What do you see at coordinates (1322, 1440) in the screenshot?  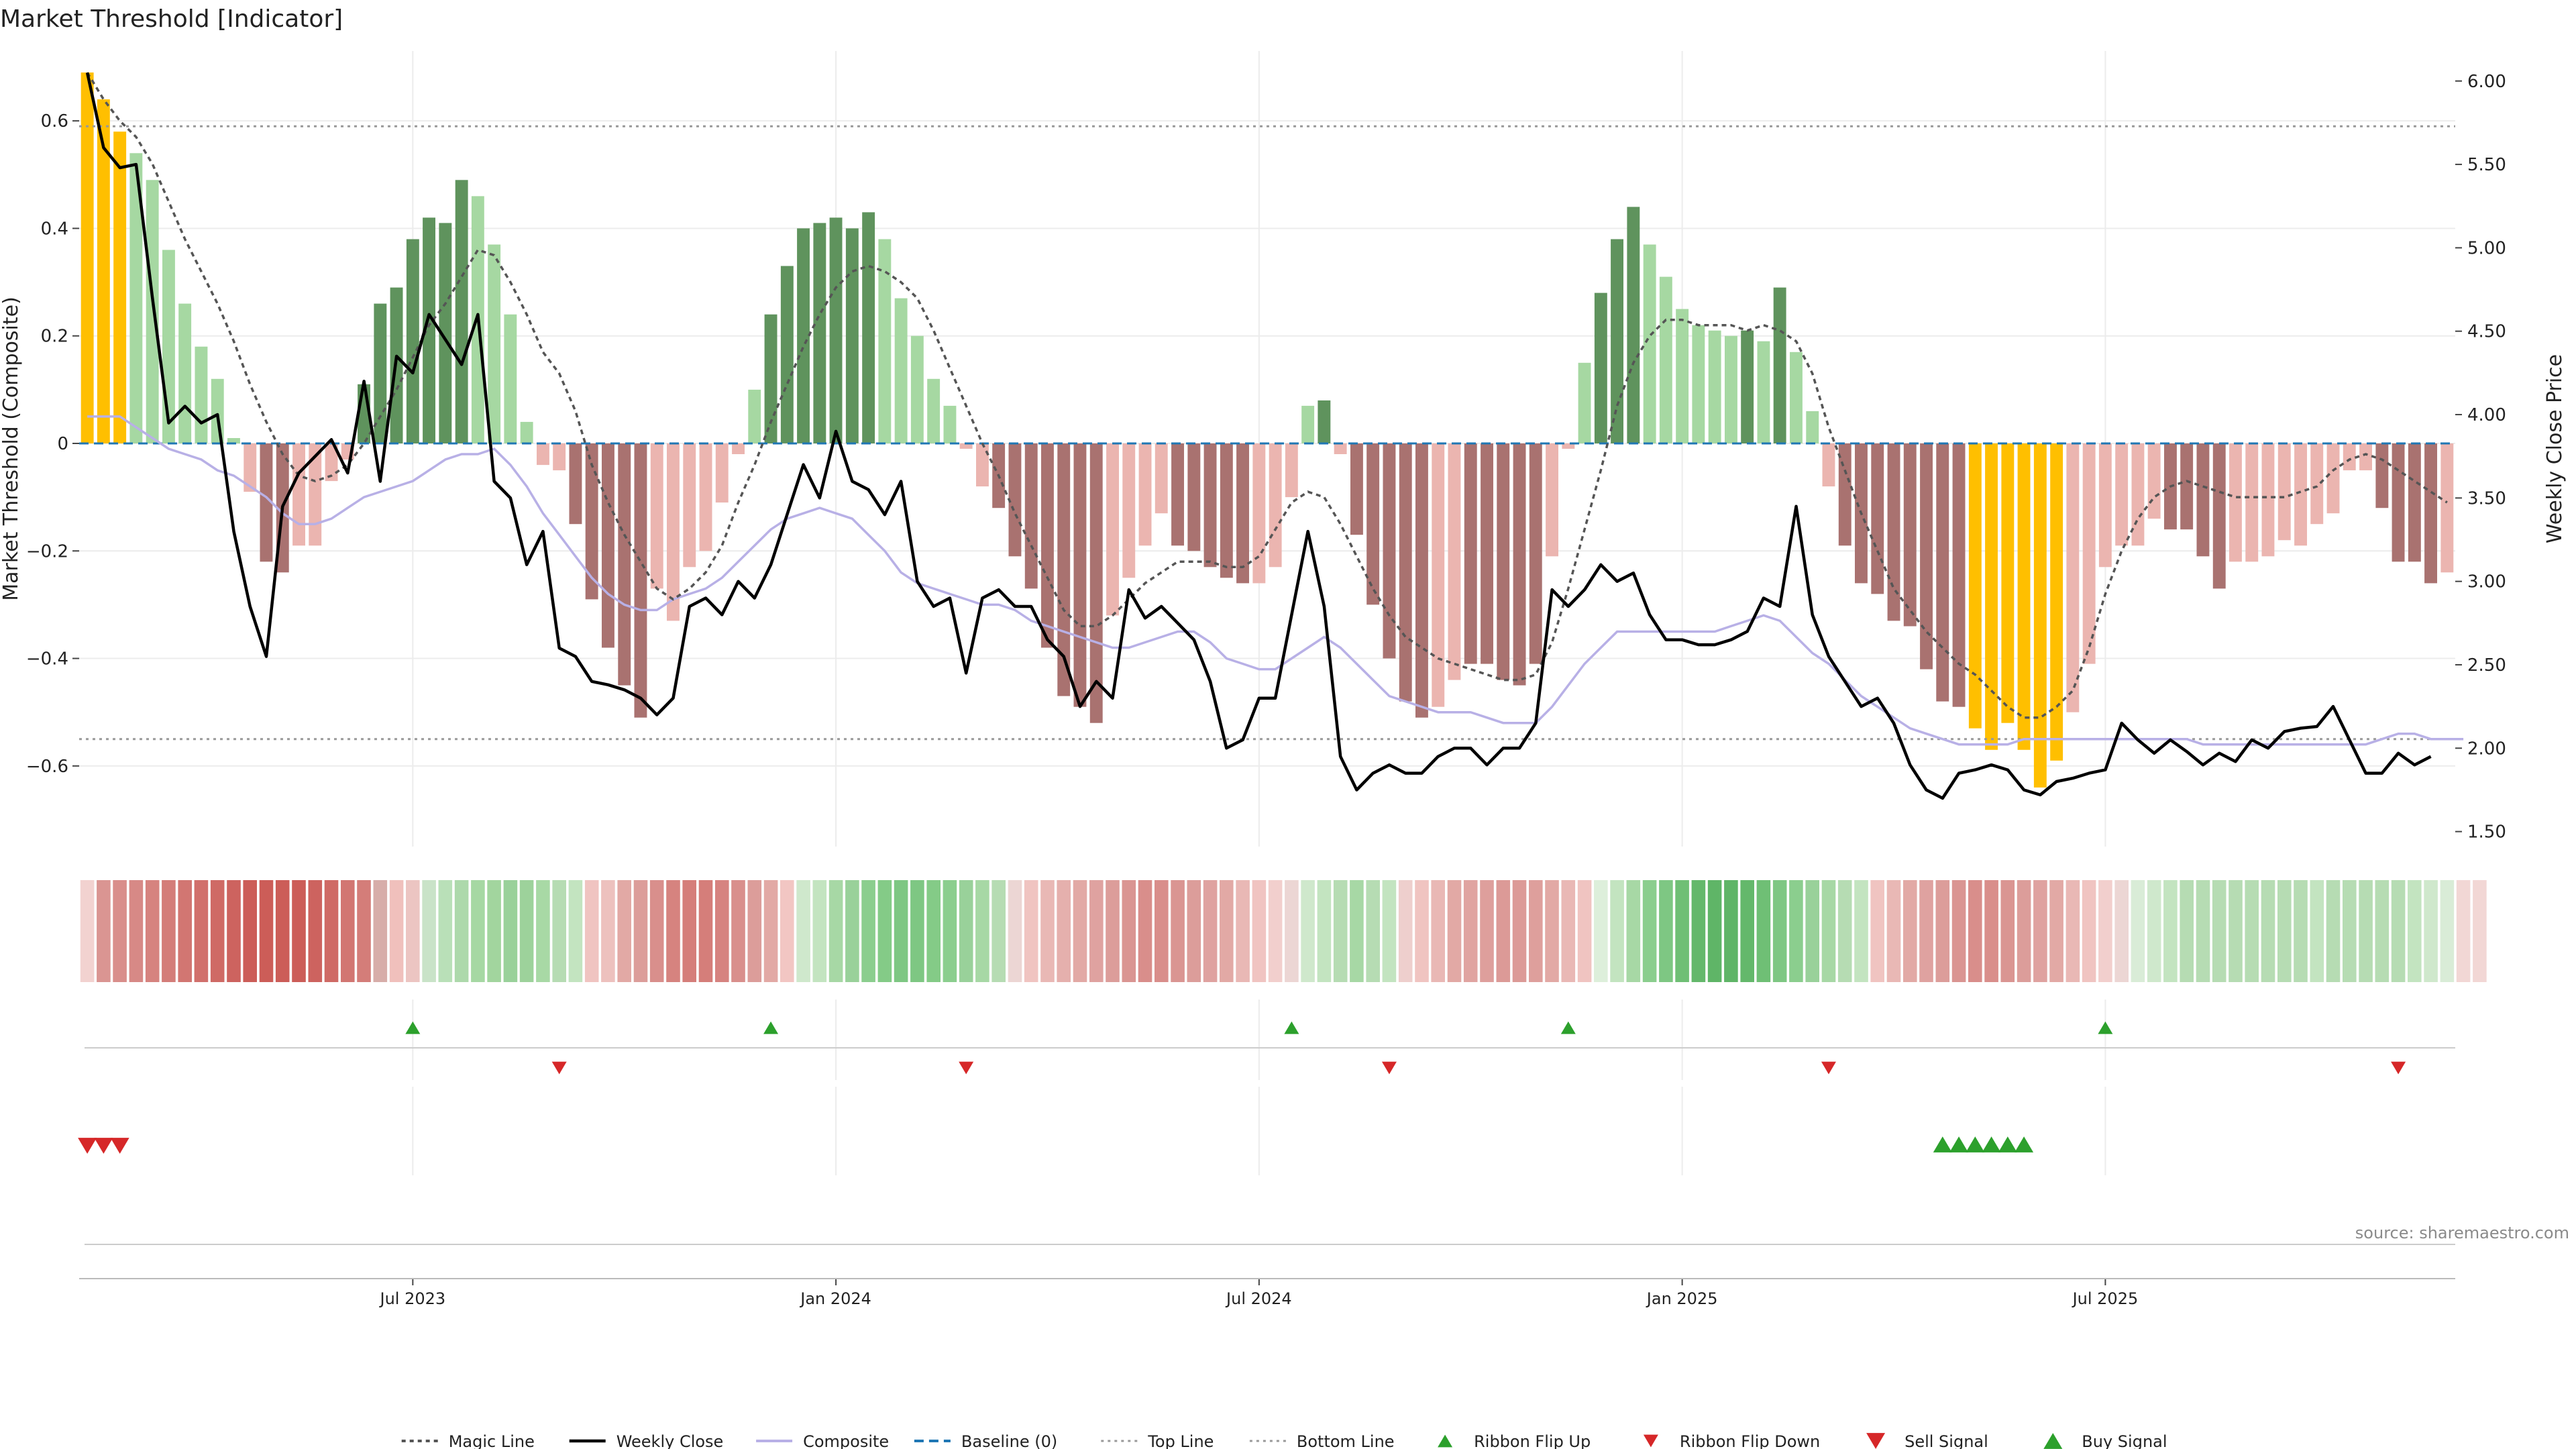 I see `legend-bottom-line: Bottom Line` at bounding box center [1322, 1440].